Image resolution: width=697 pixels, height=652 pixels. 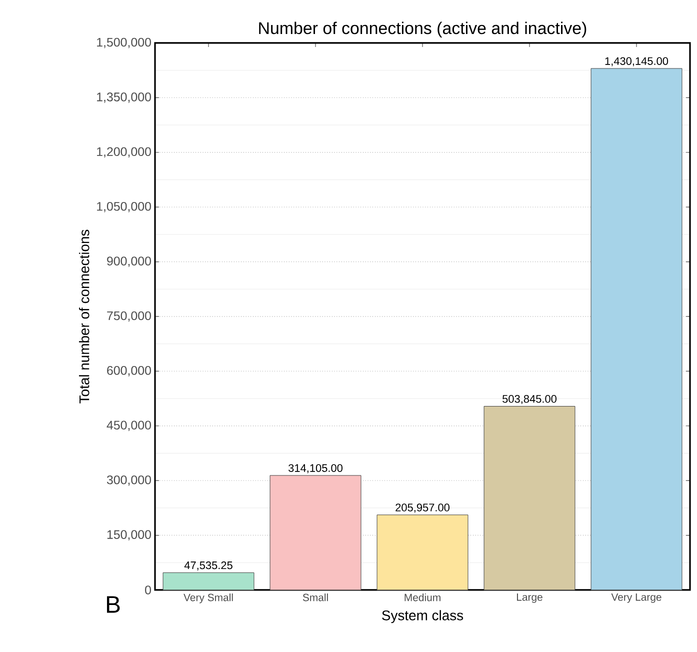 I want to click on y-tick-label: 300,000, so click(x=128, y=480).